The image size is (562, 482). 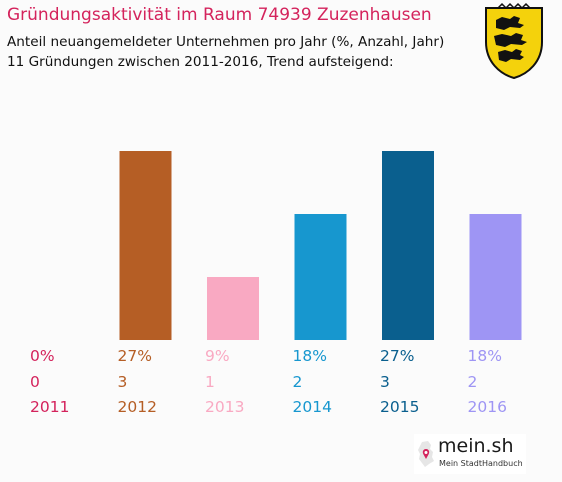 What do you see at coordinates (42, 356) in the screenshot?
I see `percent-label-2011: 0%` at bounding box center [42, 356].